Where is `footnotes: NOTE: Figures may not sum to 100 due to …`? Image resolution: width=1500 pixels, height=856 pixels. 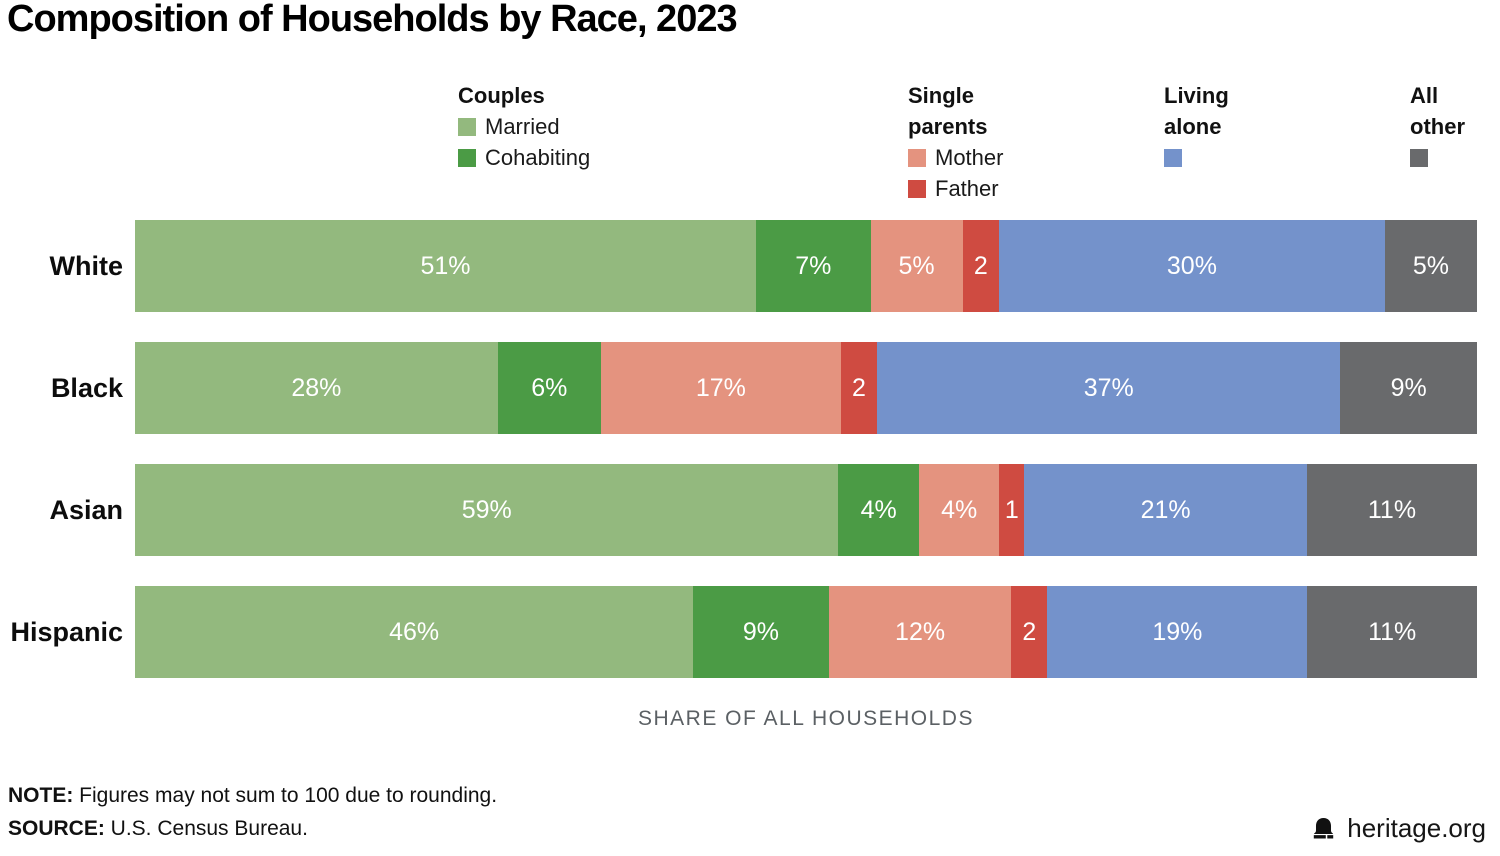
footnotes: NOTE: Figures may not sum to 100 due to … is located at coordinates (252, 812).